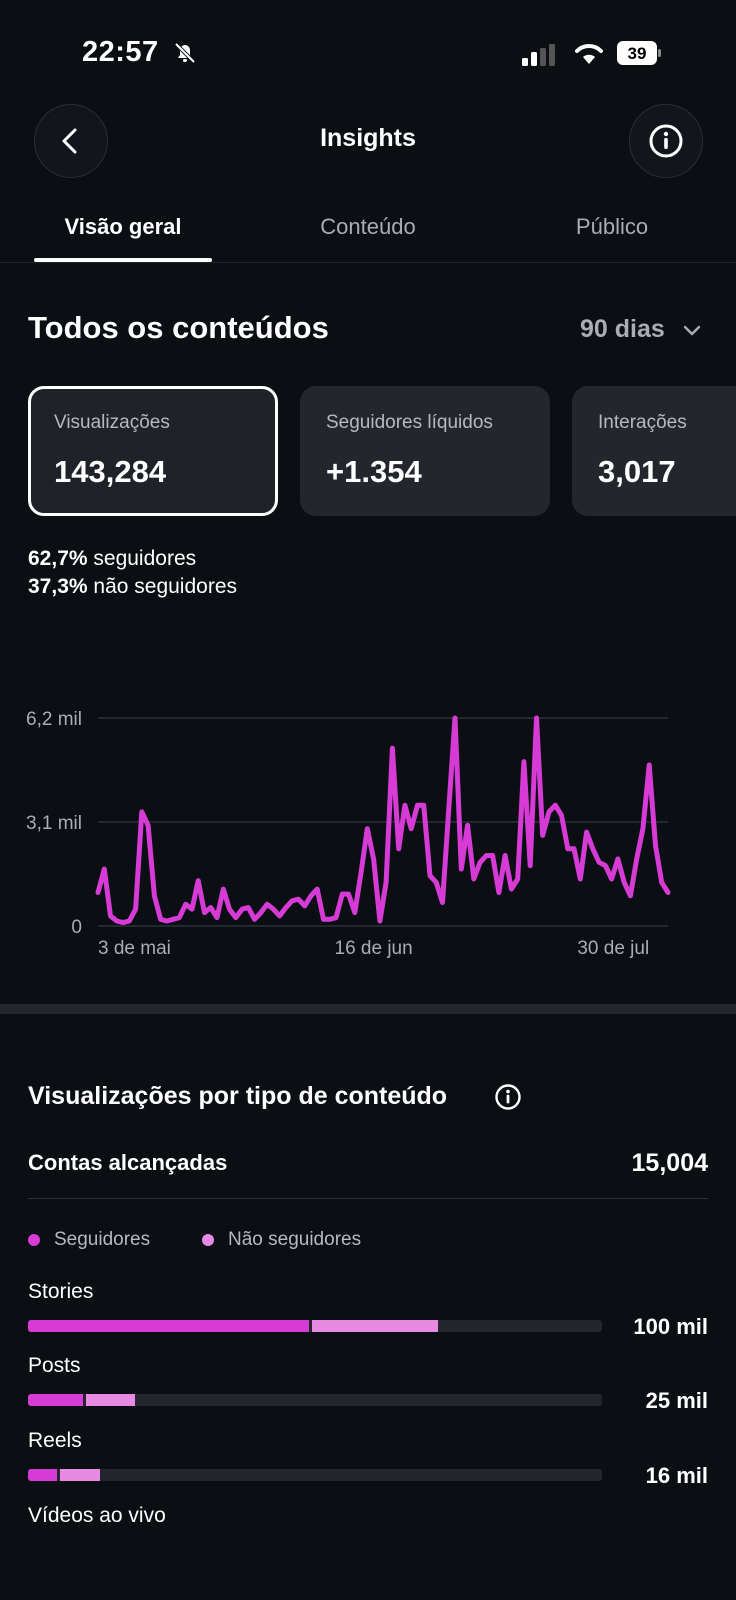  I want to click on metric-card-net-followers: Seguidores líquidos +1.354, so click(425, 451).